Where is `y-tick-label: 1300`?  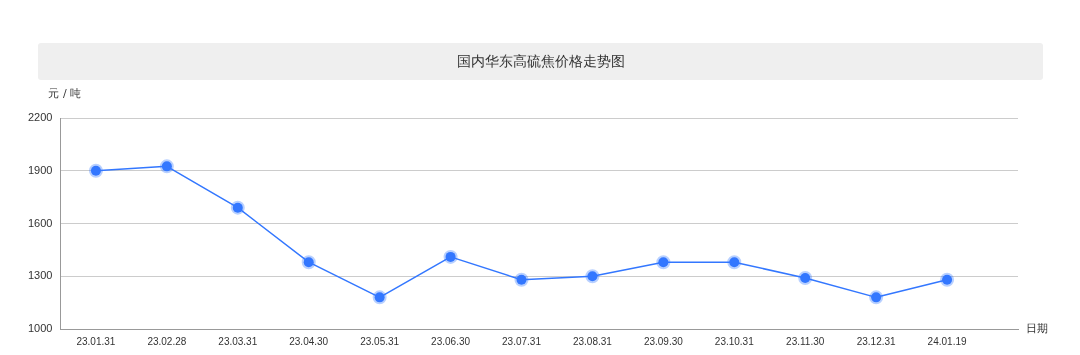 y-tick-label: 1300 is located at coordinates (40, 275).